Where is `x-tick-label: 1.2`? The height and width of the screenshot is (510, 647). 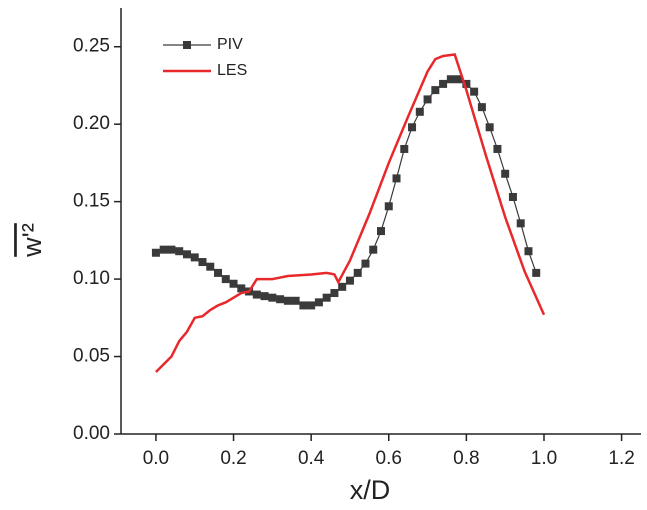
x-tick-label: 1.2 is located at coordinates (621, 458).